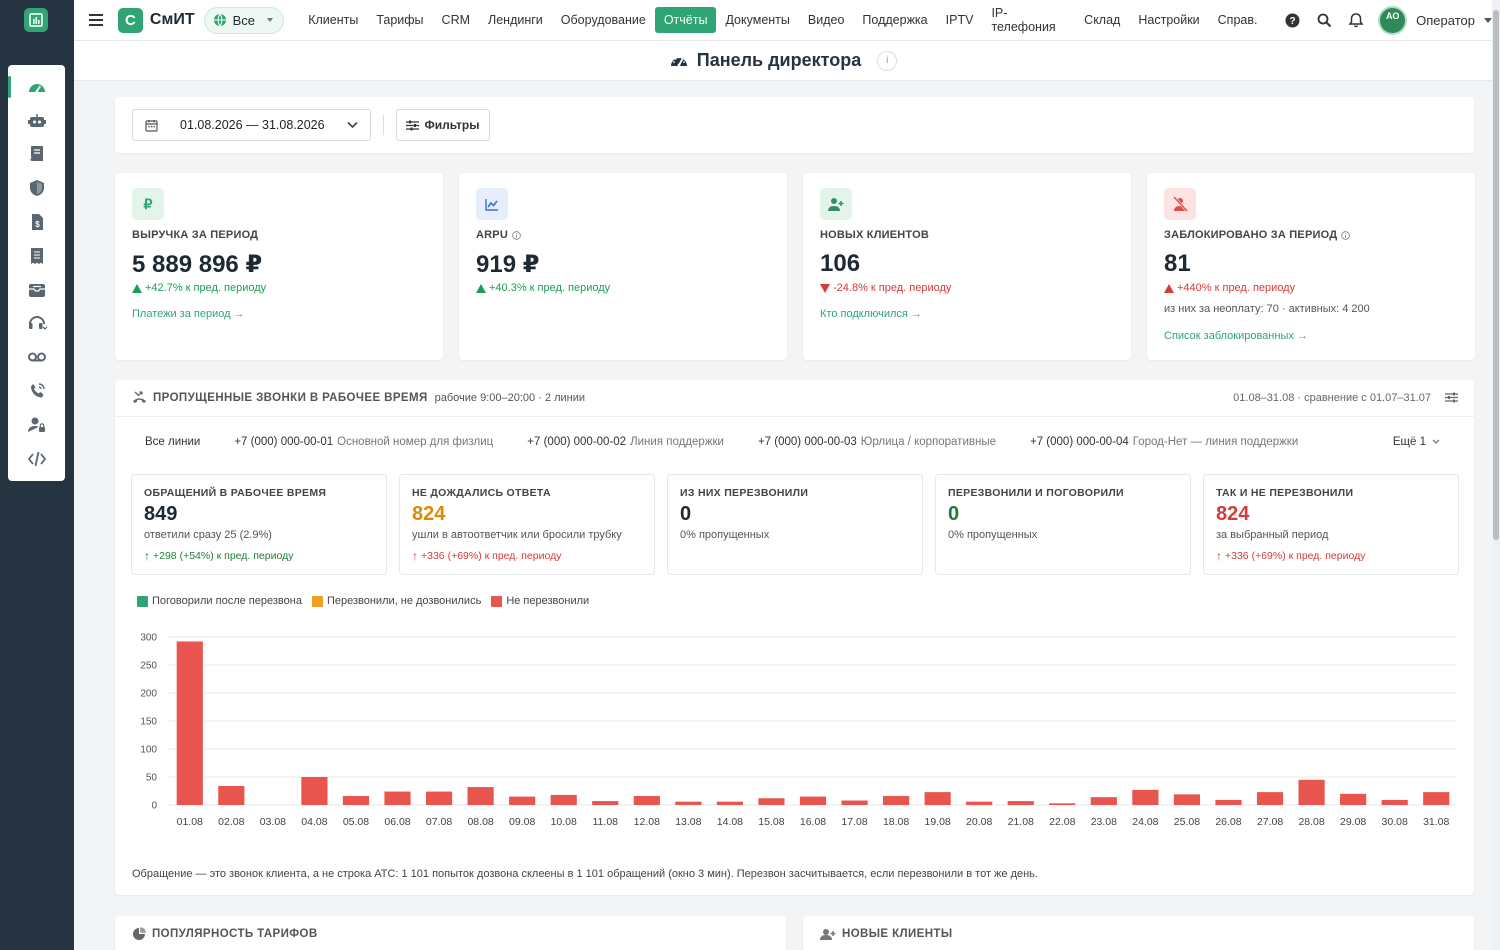  I want to click on user-plus-icon, so click(836, 204).